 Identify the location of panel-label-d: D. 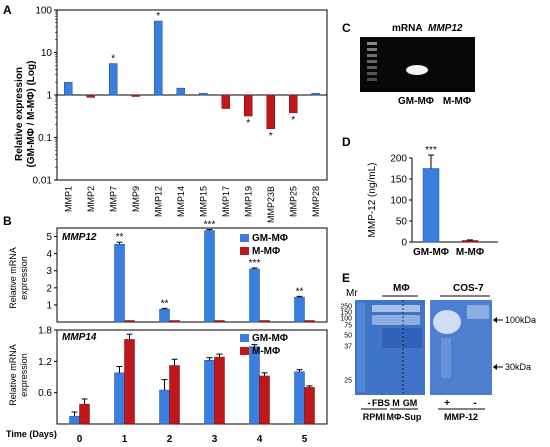
(346, 142).